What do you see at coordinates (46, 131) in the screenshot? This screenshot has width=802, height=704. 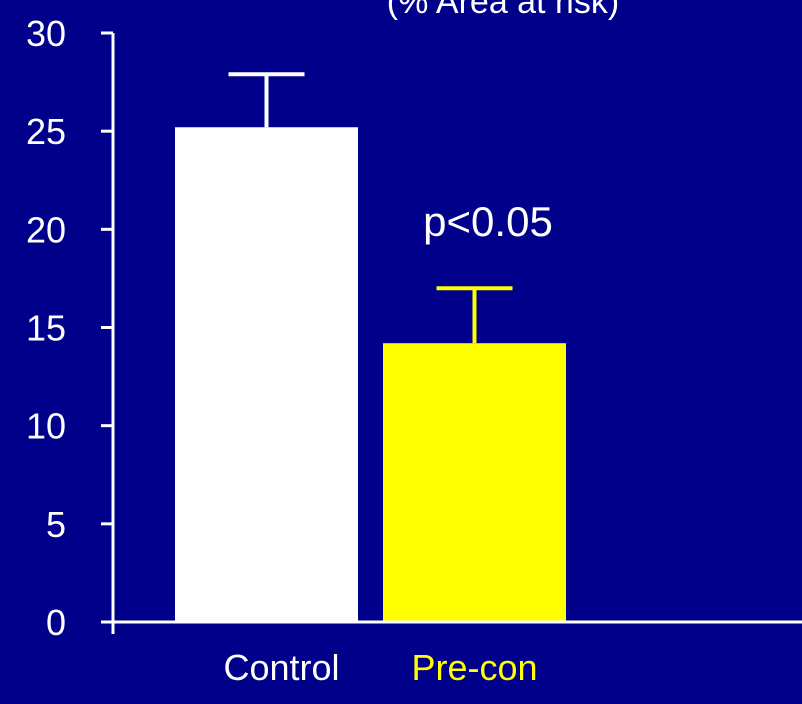 I see `y-tick-label: 25` at bounding box center [46, 131].